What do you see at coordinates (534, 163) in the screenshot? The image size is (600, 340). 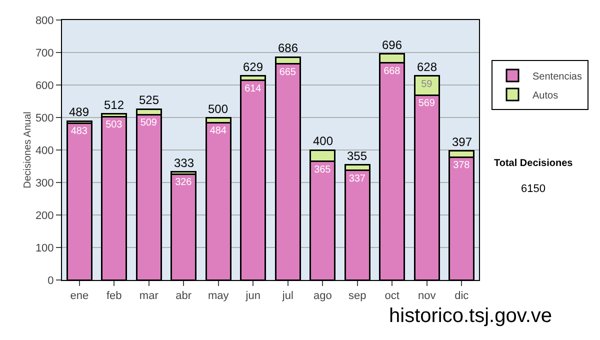 I see `text: Total Decisiones` at bounding box center [534, 163].